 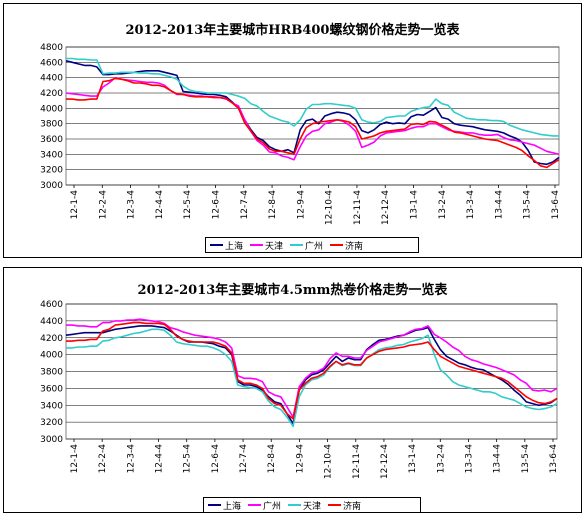 I want to click on chart-legend: 上海 广州 天津 济南, so click(x=312, y=505).